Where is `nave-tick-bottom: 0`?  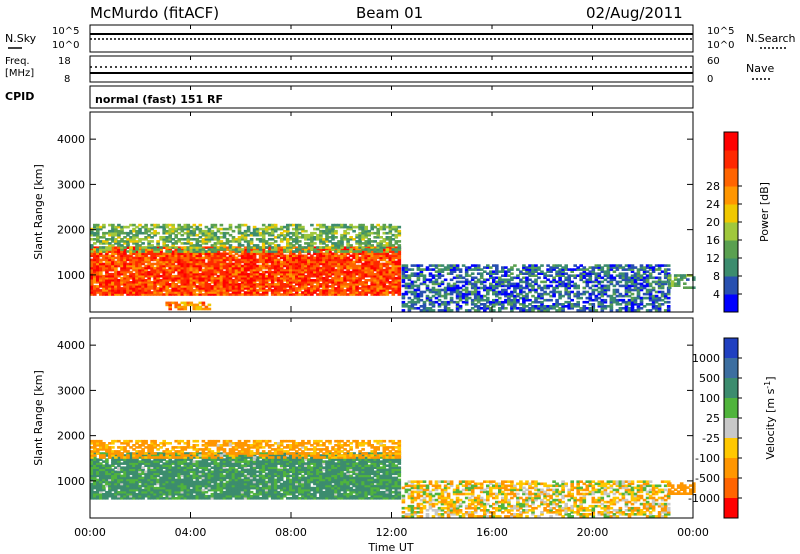 nave-tick-bottom: 0 is located at coordinates (710, 79).